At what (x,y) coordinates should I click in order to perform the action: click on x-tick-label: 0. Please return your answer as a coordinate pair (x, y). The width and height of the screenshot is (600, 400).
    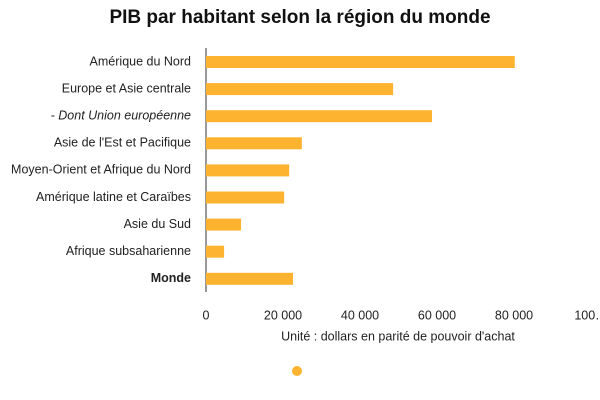
    Looking at the image, I should click on (206, 315).